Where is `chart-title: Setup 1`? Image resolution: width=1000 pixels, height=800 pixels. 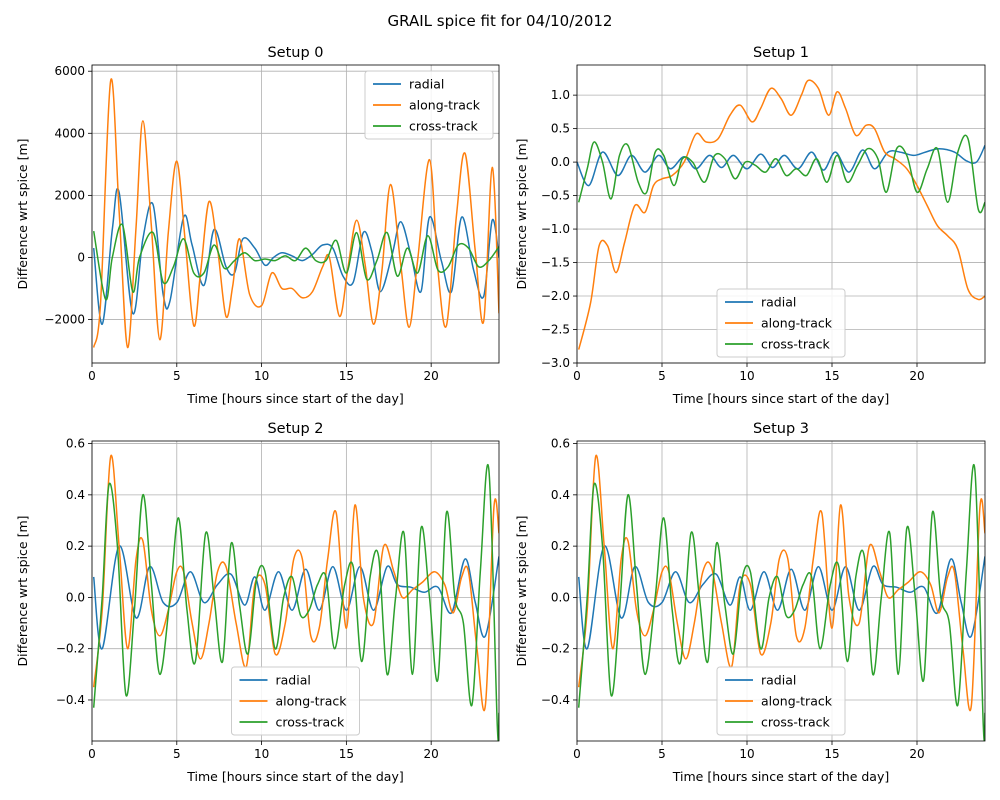 chart-title: Setup 1 is located at coordinates (781, 53).